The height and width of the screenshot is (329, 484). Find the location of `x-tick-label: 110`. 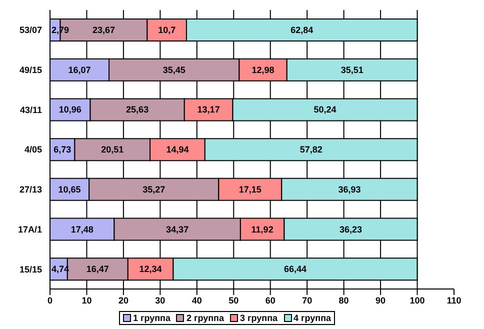

x-tick-label: 110 is located at coordinates (454, 300).